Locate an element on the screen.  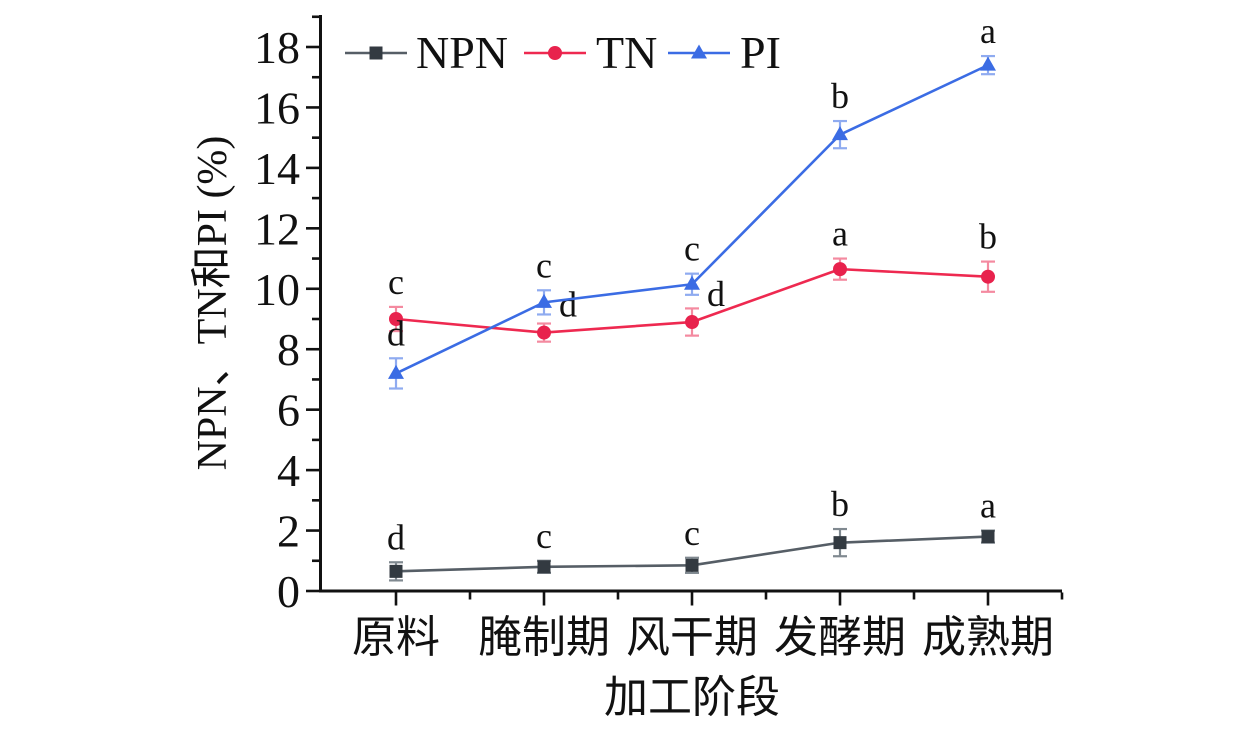
x-tick-label: 发酵期 is located at coordinates (840, 637).